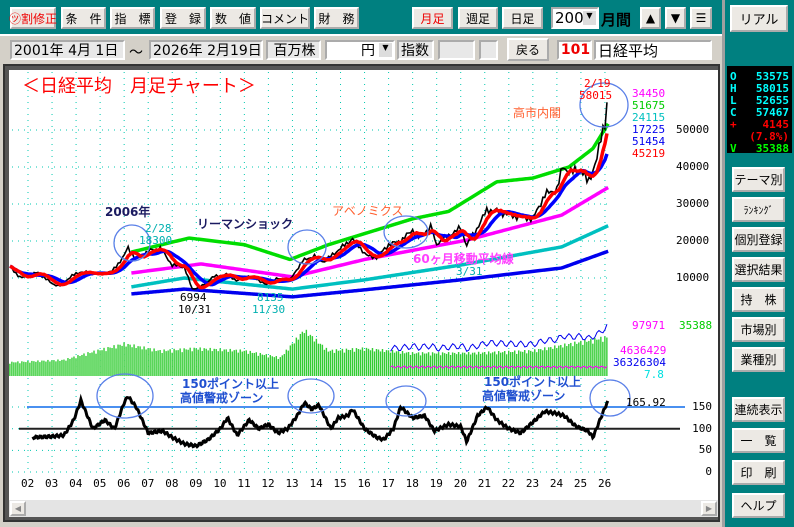 The width and height of the screenshot is (794, 527). I want to click on x-tick-label: 07, so click(148, 483).